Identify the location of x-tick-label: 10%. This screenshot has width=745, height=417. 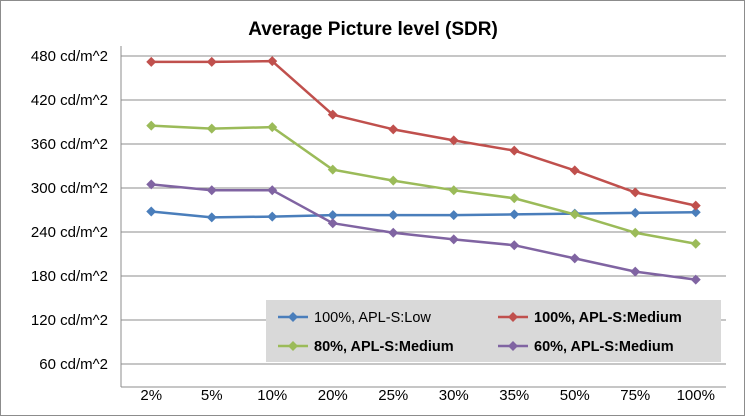
(272, 395).